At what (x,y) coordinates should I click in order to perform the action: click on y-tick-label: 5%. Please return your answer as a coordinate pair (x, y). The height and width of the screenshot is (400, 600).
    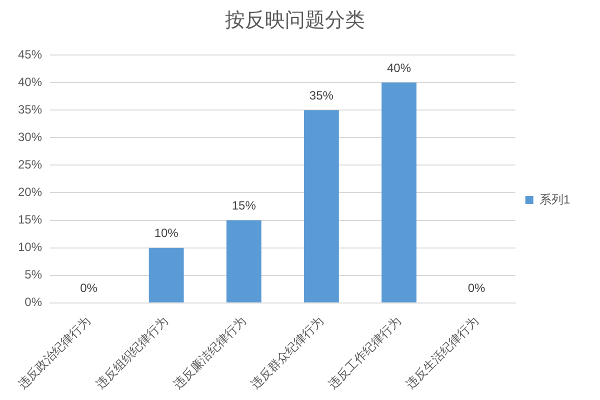
    Looking at the image, I should click on (33, 275).